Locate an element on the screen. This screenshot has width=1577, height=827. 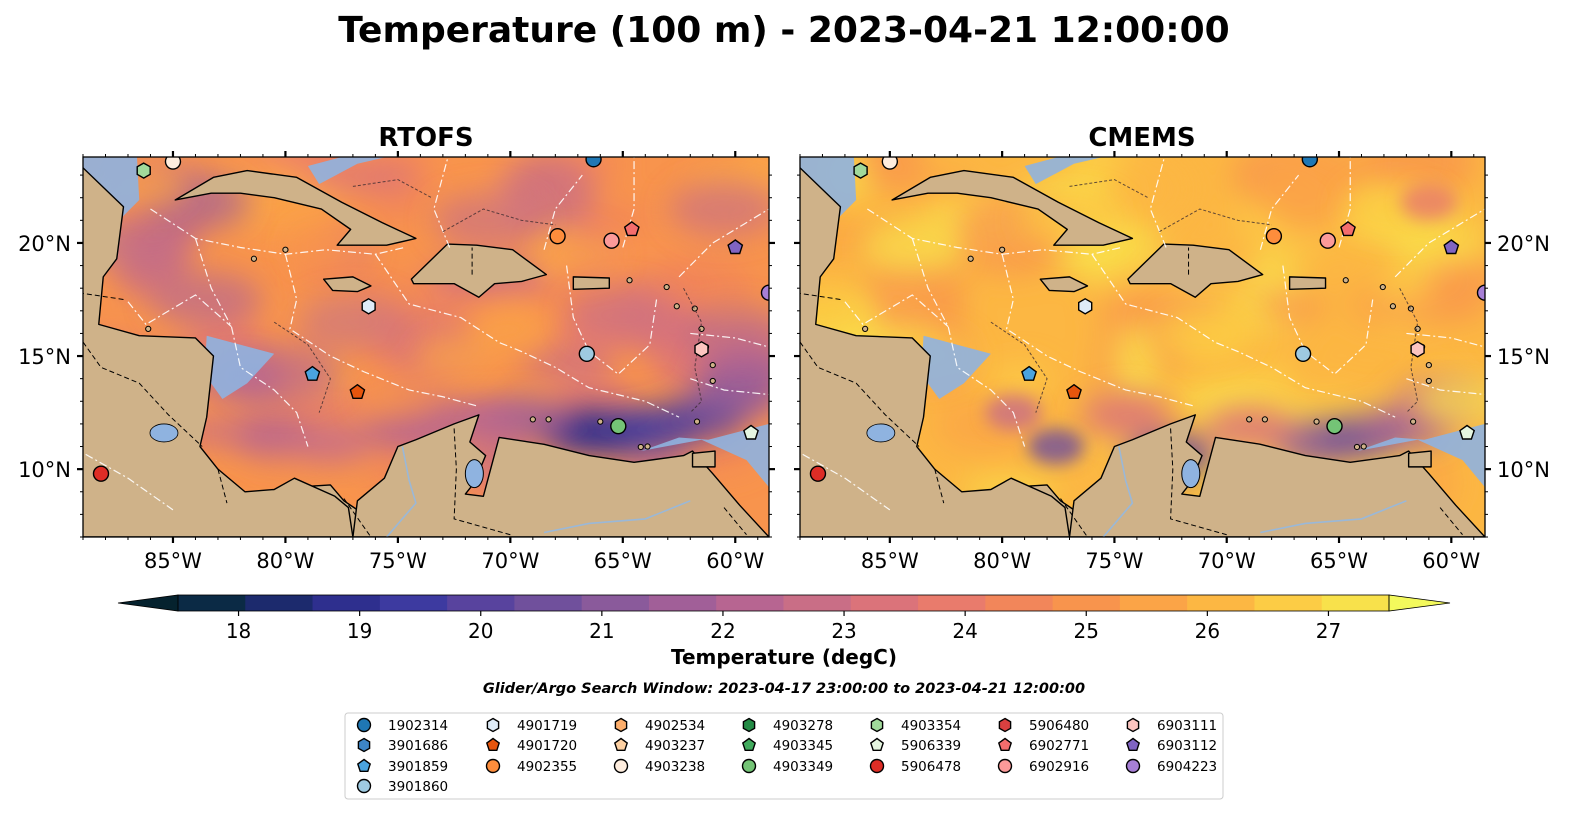
legend-item-4902534: 4902534 is located at coordinates (659, 725).